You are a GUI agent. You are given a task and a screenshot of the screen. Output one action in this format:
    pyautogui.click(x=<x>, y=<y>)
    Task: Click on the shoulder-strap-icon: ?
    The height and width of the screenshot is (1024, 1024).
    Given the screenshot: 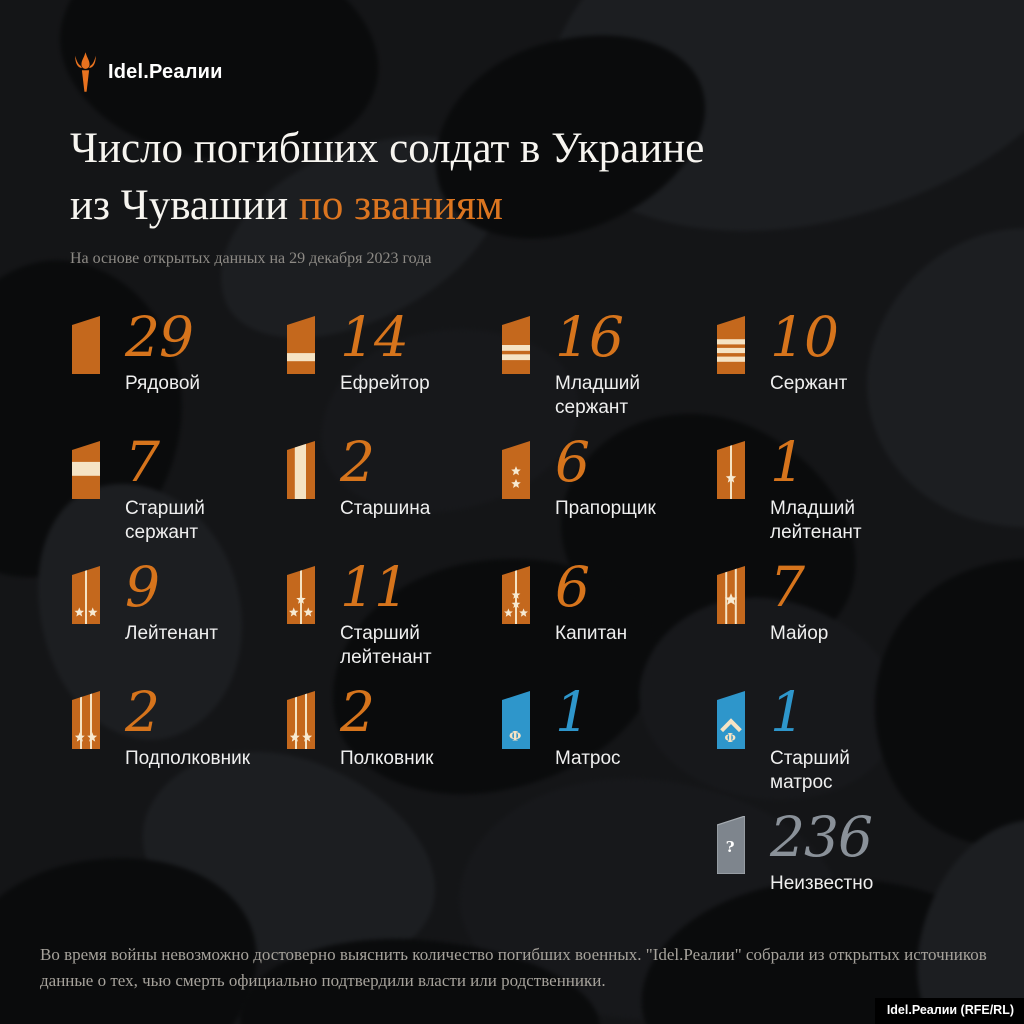 What is the action you would take?
    pyautogui.click(x=731, y=845)
    